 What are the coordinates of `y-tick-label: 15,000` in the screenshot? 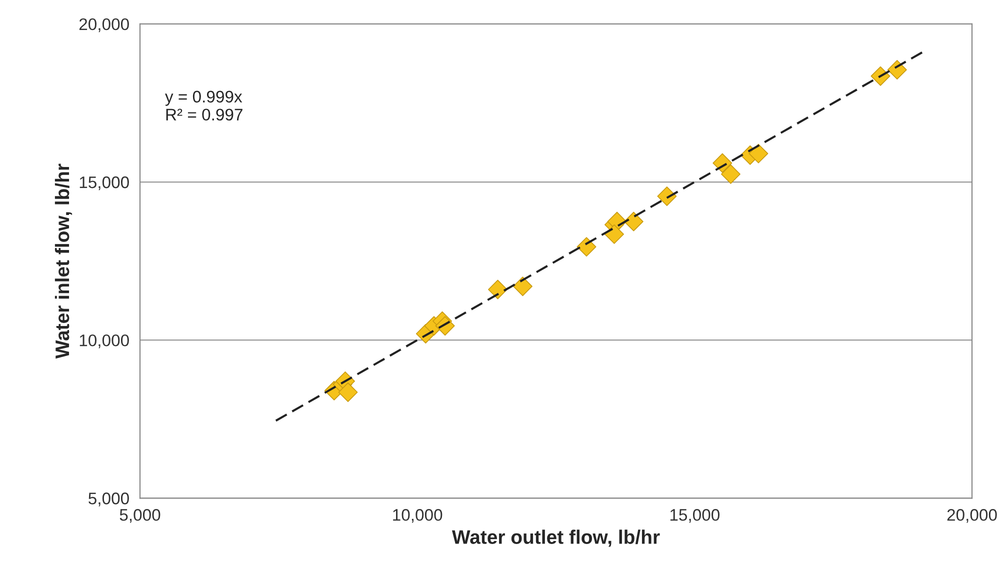 It's located at (104, 183).